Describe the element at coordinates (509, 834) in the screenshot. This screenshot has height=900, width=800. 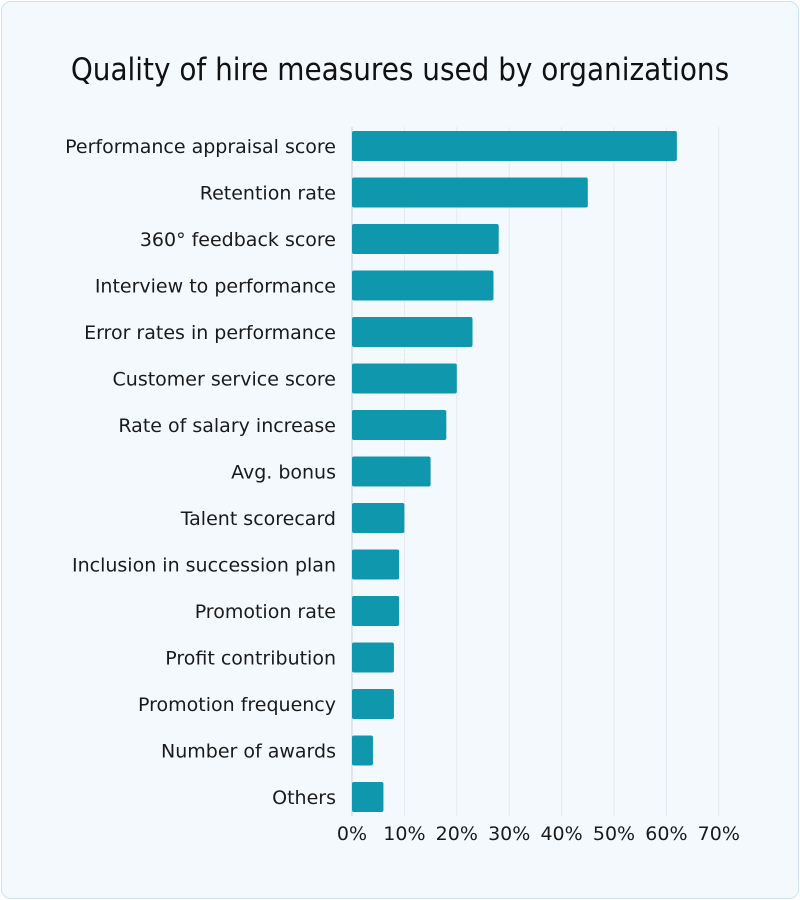
I see `x-tick-label: 30%` at that location.